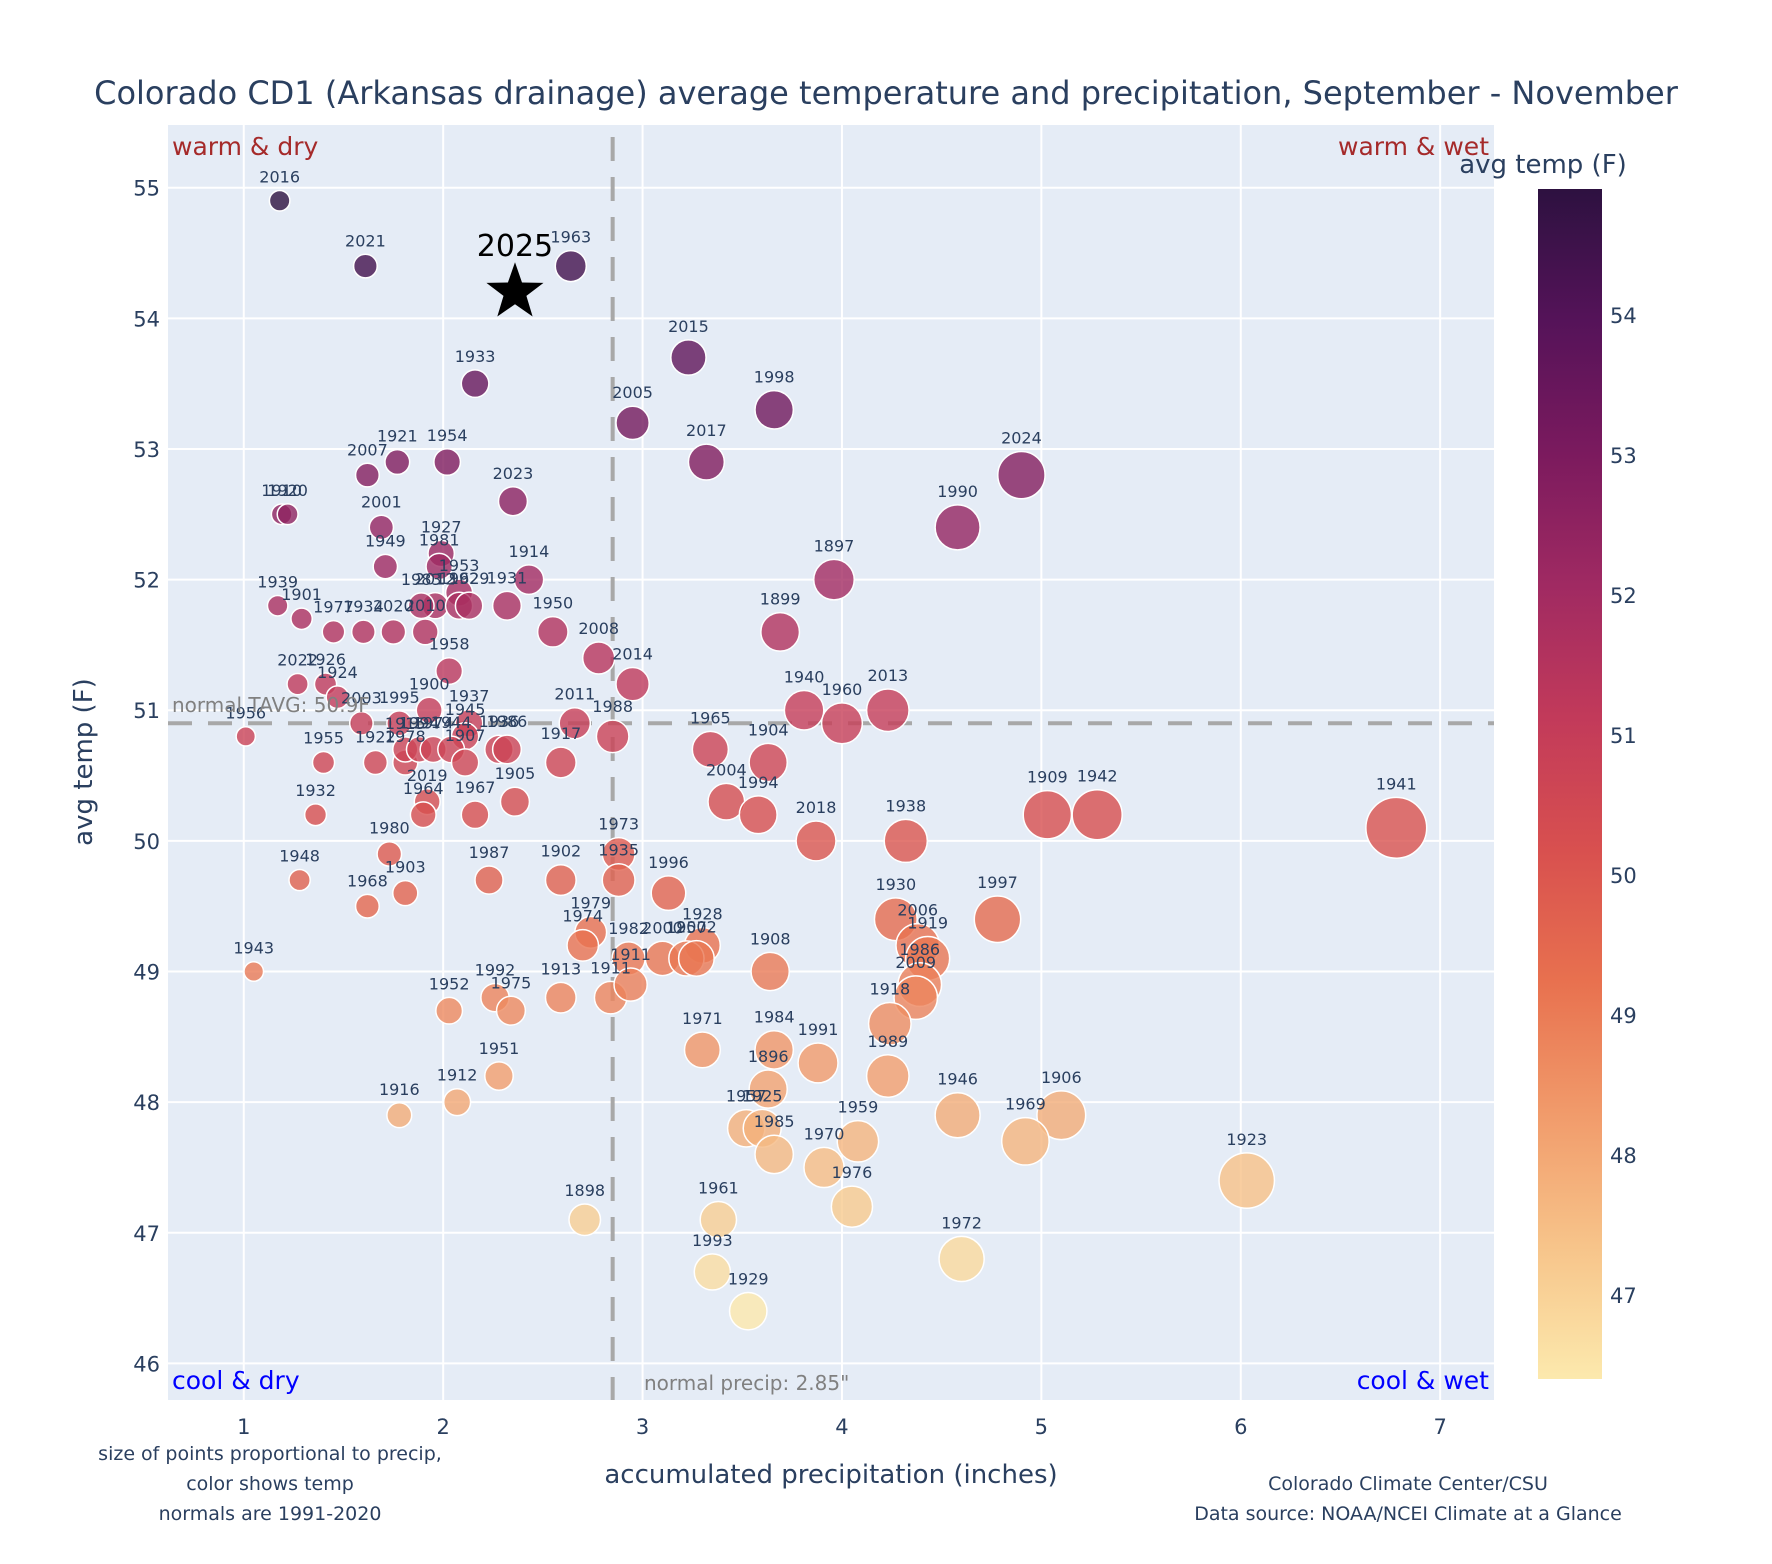 This screenshot has height=1564, width=1772. What do you see at coordinates (425, 605) in the screenshot?
I see `point-label: 2010` at bounding box center [425, 605].